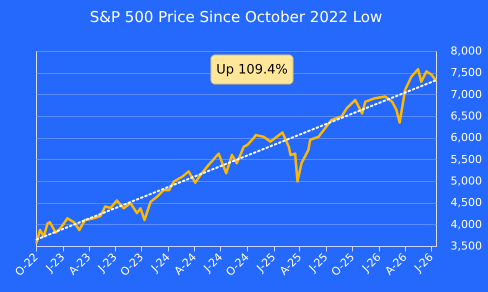 The width and height of the screenshot is (488, 292). I want to click on y-tick-label: 7,000, so click(466, 94).